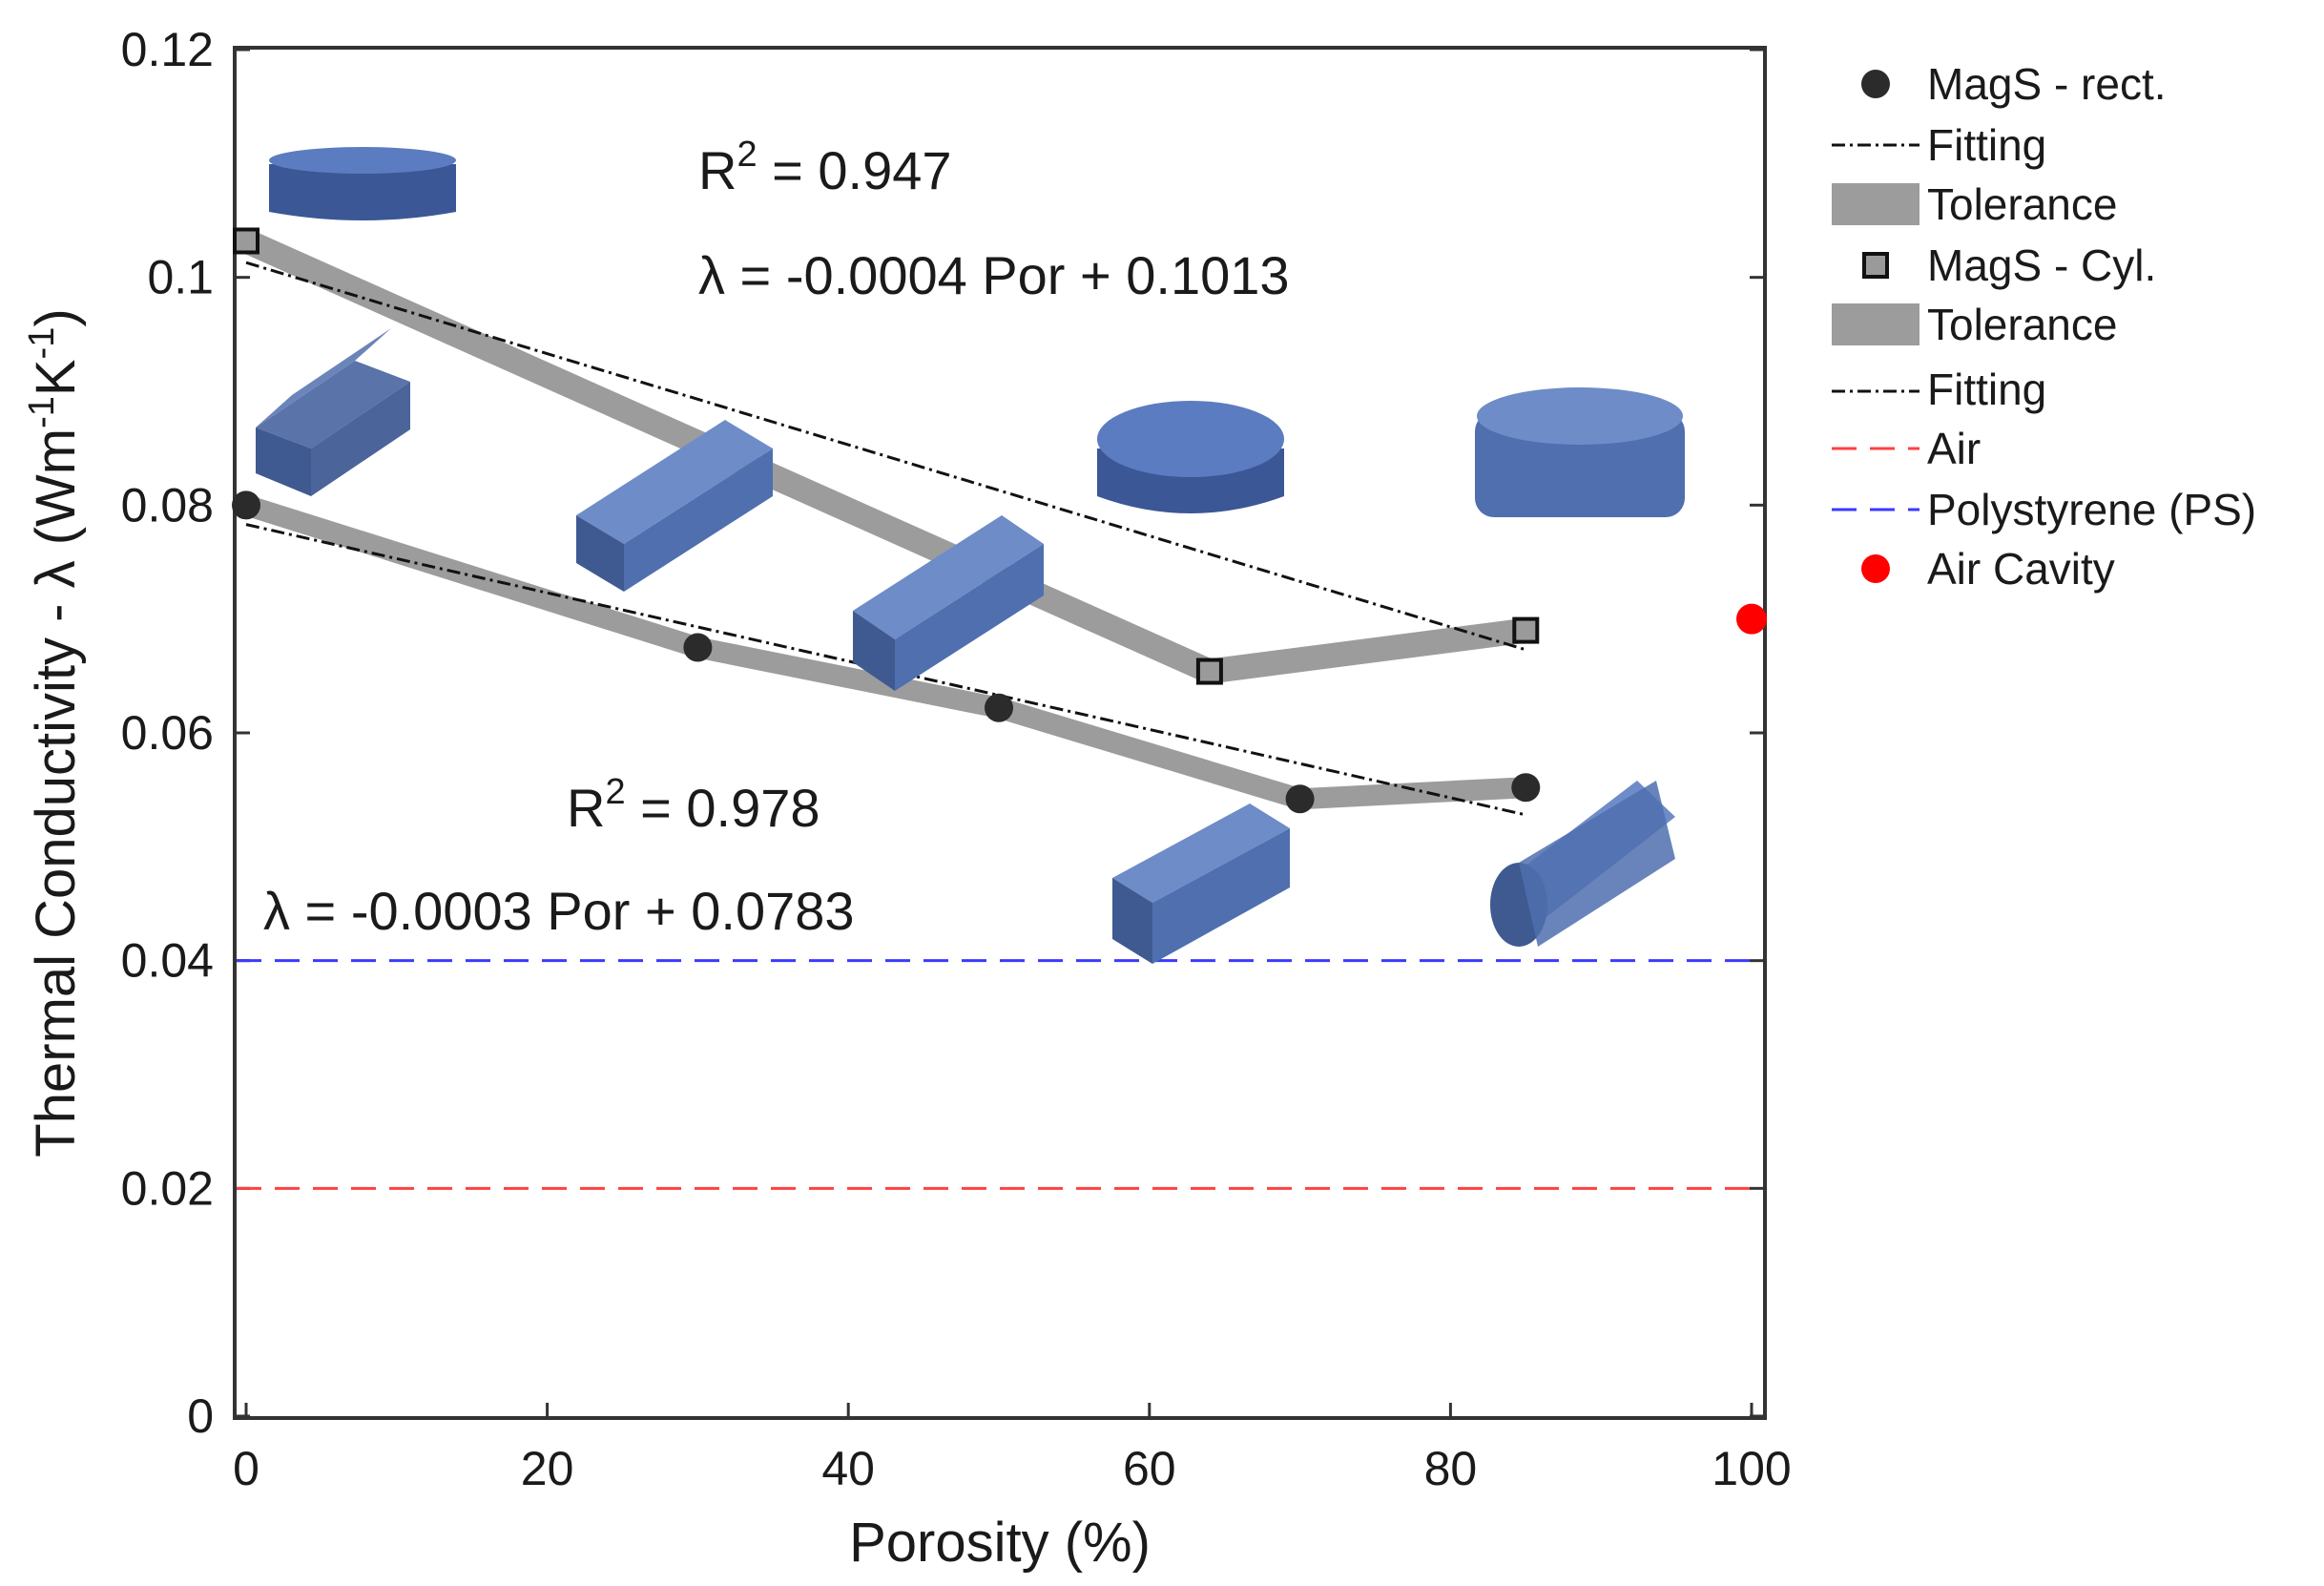 The image size is (2324, 1586). I want to click on legend-rect-marker, so click(1875, 84).